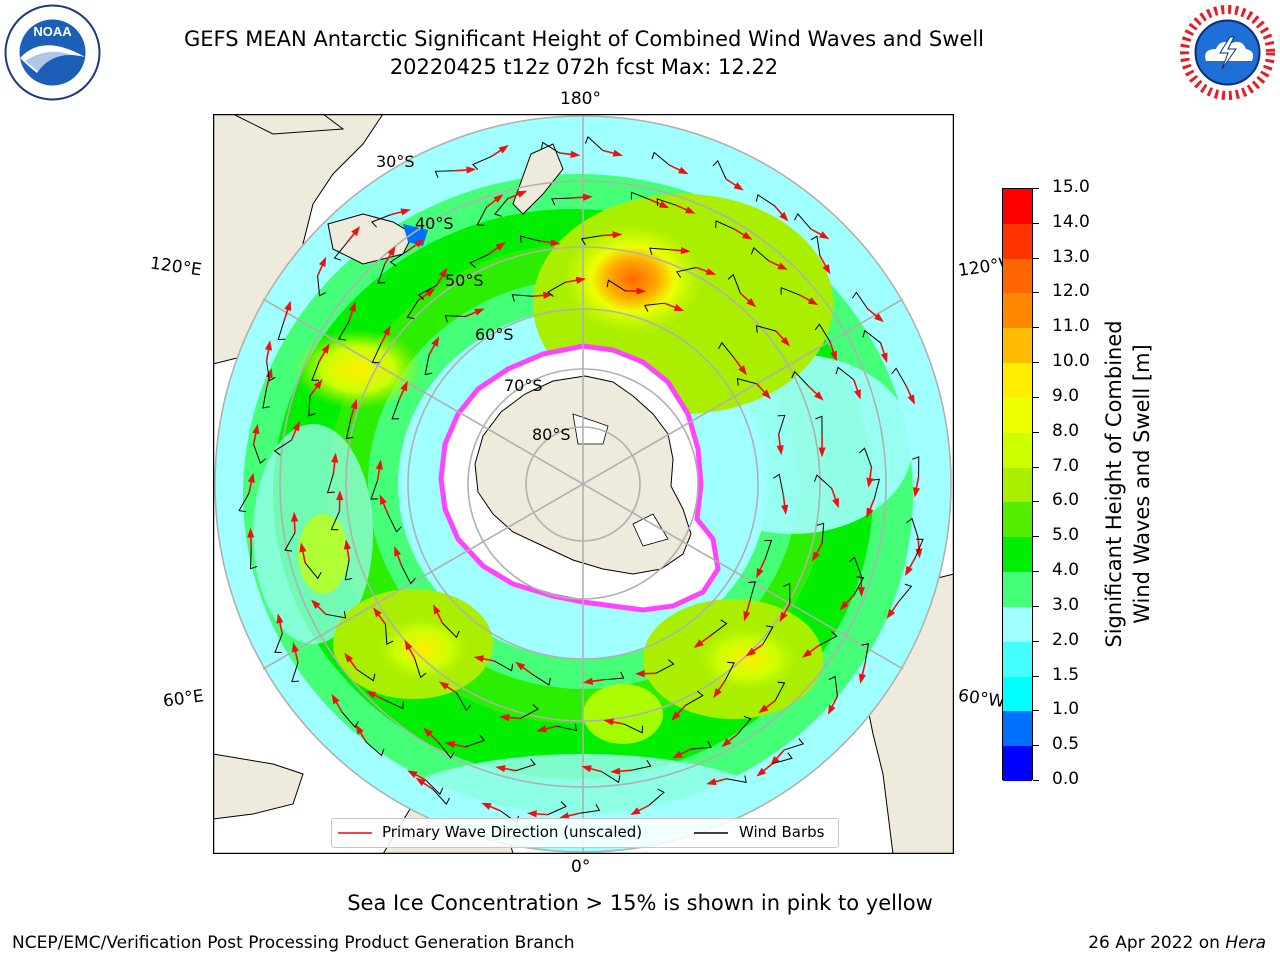  I want to click on colorbar-tick-label: 10.0, so click(1071, 361).